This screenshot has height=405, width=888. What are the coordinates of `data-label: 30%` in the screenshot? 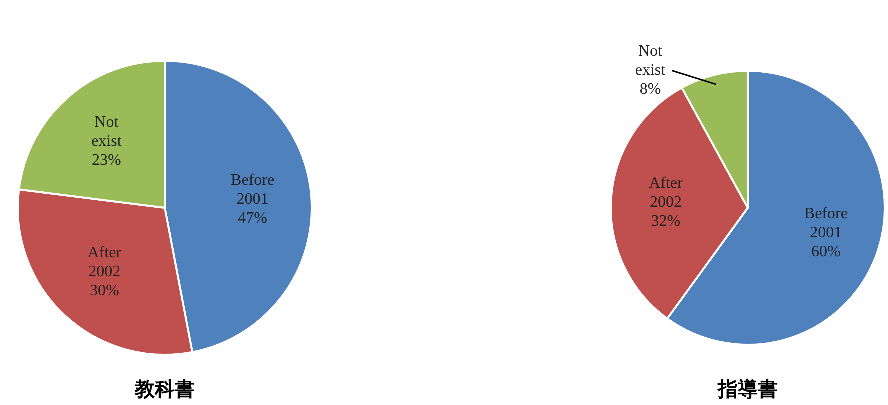 It's located at (105, 291).